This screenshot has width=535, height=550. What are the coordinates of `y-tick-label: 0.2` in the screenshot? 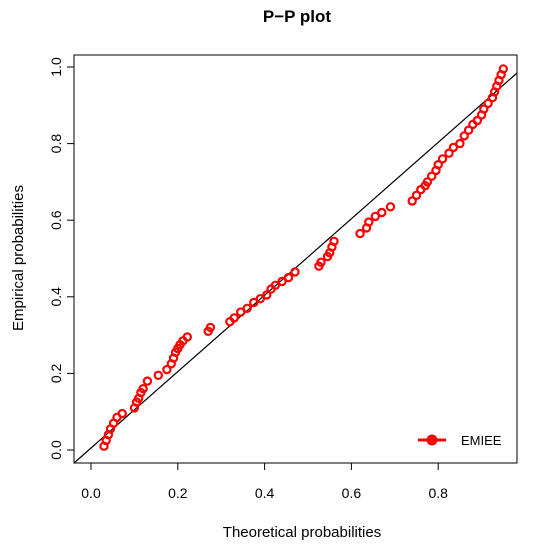 It's located at (56, 373).